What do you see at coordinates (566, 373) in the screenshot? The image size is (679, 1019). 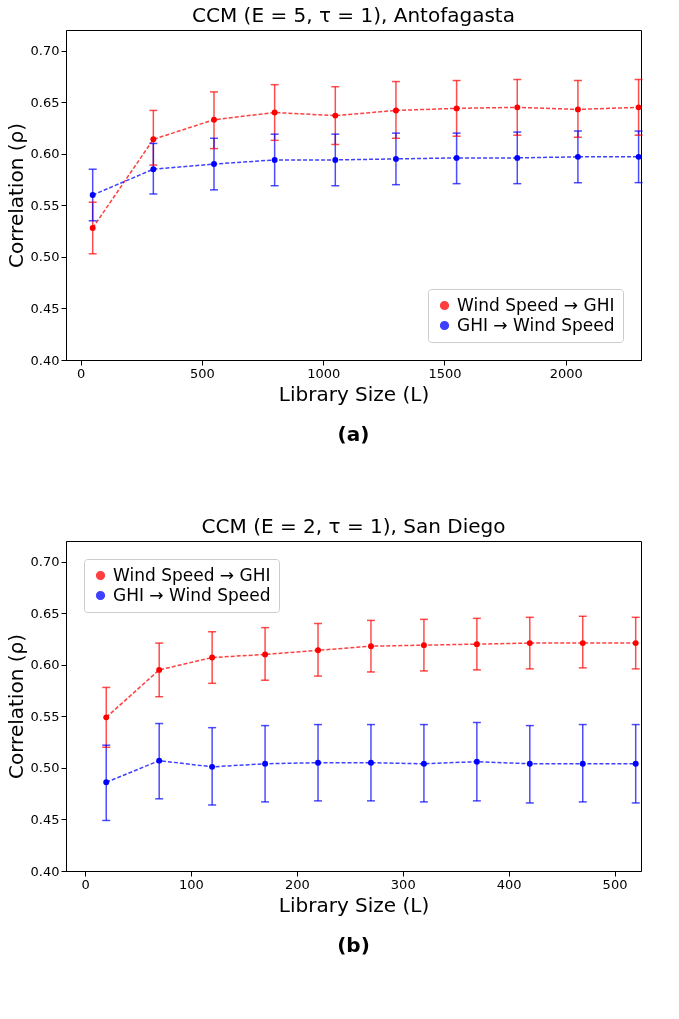 I see `x-tick-label: 2000` at bounding box center [566, 373].